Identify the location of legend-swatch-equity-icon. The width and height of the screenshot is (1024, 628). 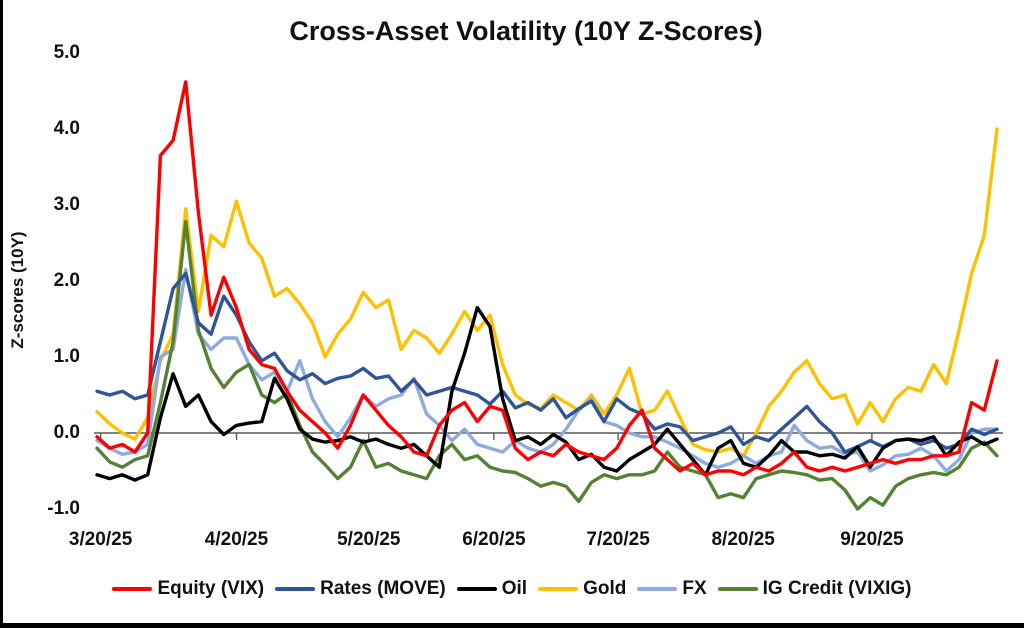
(132, 589).